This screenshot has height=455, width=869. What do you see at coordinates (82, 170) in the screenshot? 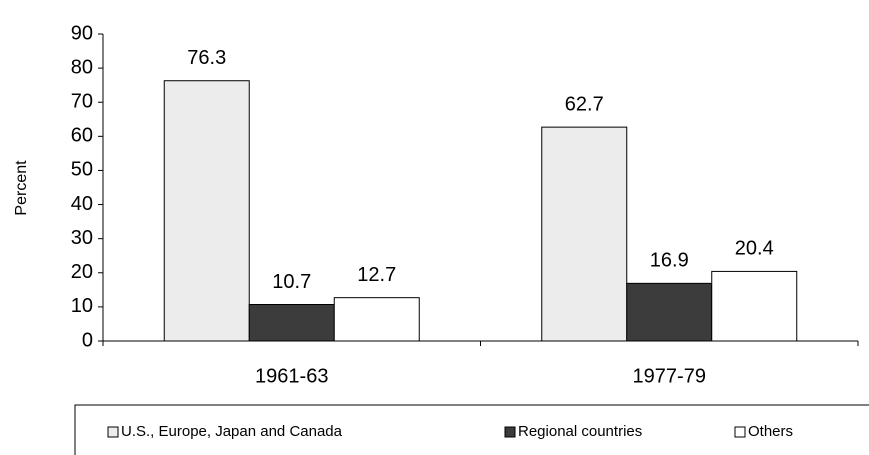
I see `y-tick-label: 50` at bounding box center [82, 170].